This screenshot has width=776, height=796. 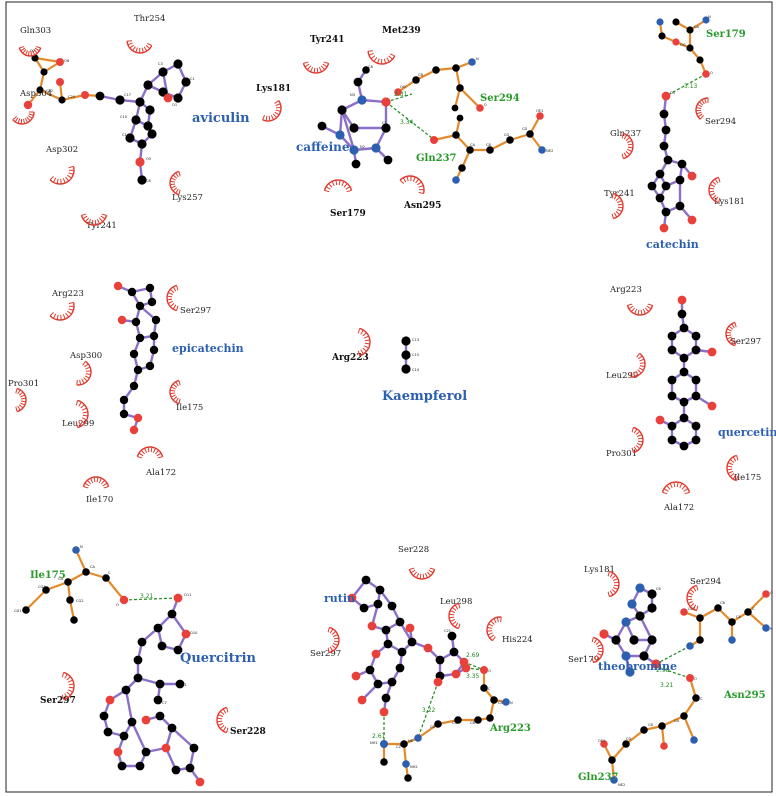 I want to click on svg-text: CD1, so click(x=18, y=611).